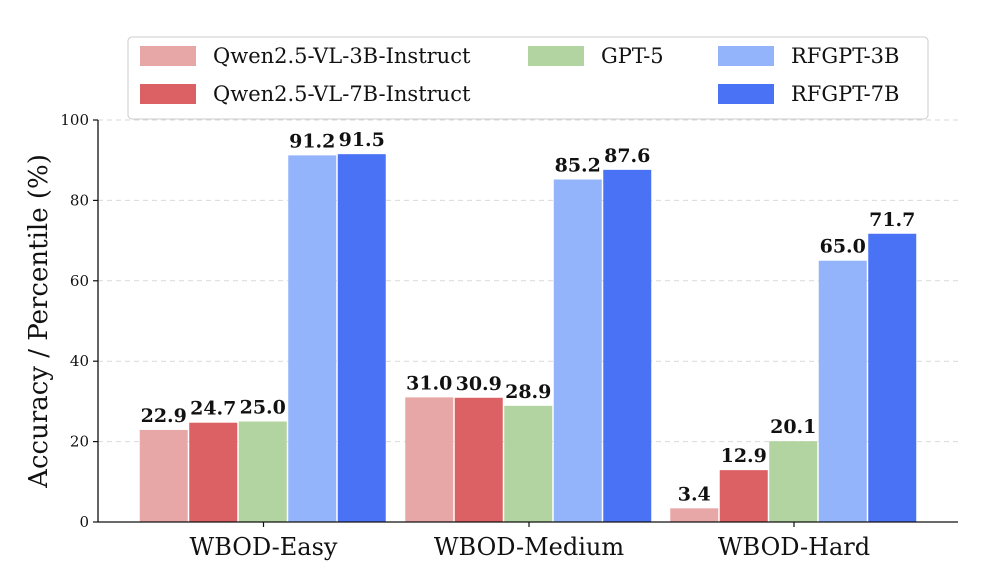 The image size is (996, 586). Describe the element at coordinates (79, 321) in the screenshot. I see `y-ticks: 0 20 40 60 80 100` at that location.